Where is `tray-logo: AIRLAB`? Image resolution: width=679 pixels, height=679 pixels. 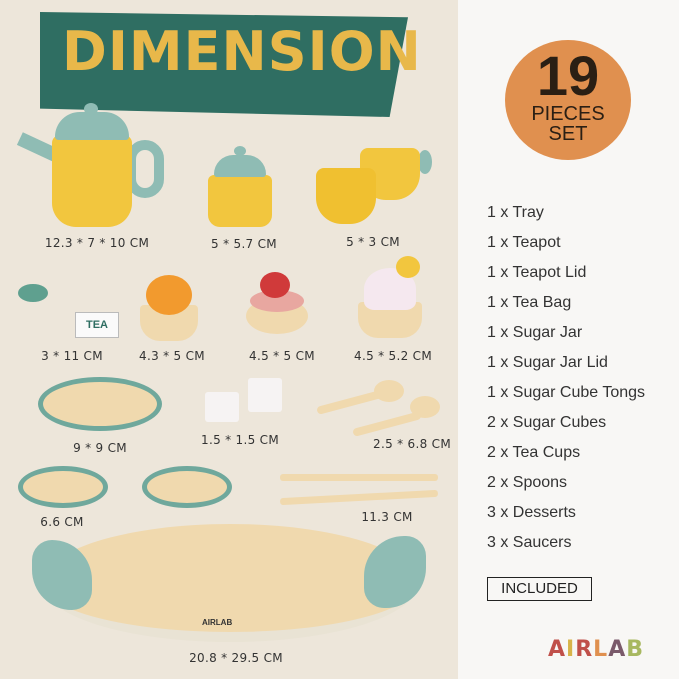
tray-logo: AIRLAB is located at coordinates (217, 622).